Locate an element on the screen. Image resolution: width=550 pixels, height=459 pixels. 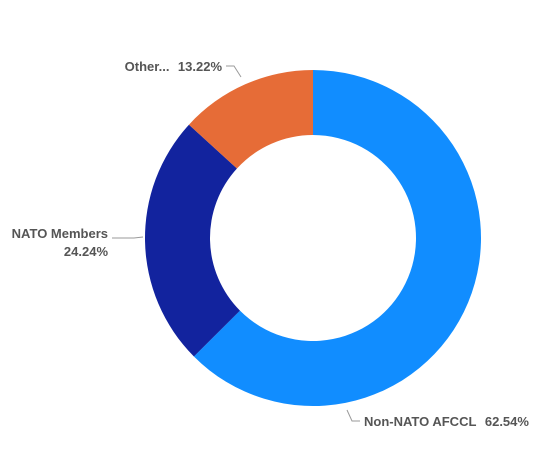
donut-slice-nato-members is located at coordinates (192, 240).